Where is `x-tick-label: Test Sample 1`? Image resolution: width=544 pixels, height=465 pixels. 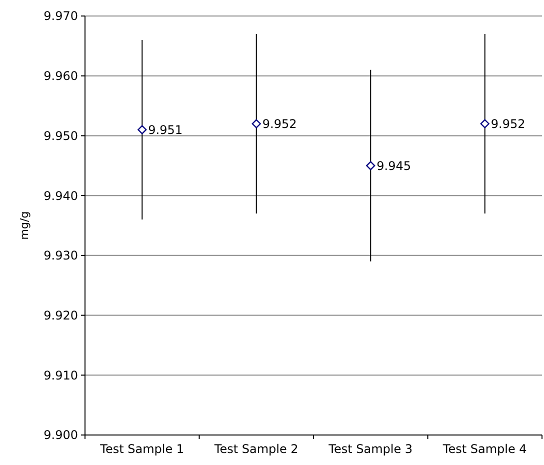 x-tick-label: Test Sample 1 is located at coordinates (141, 449).